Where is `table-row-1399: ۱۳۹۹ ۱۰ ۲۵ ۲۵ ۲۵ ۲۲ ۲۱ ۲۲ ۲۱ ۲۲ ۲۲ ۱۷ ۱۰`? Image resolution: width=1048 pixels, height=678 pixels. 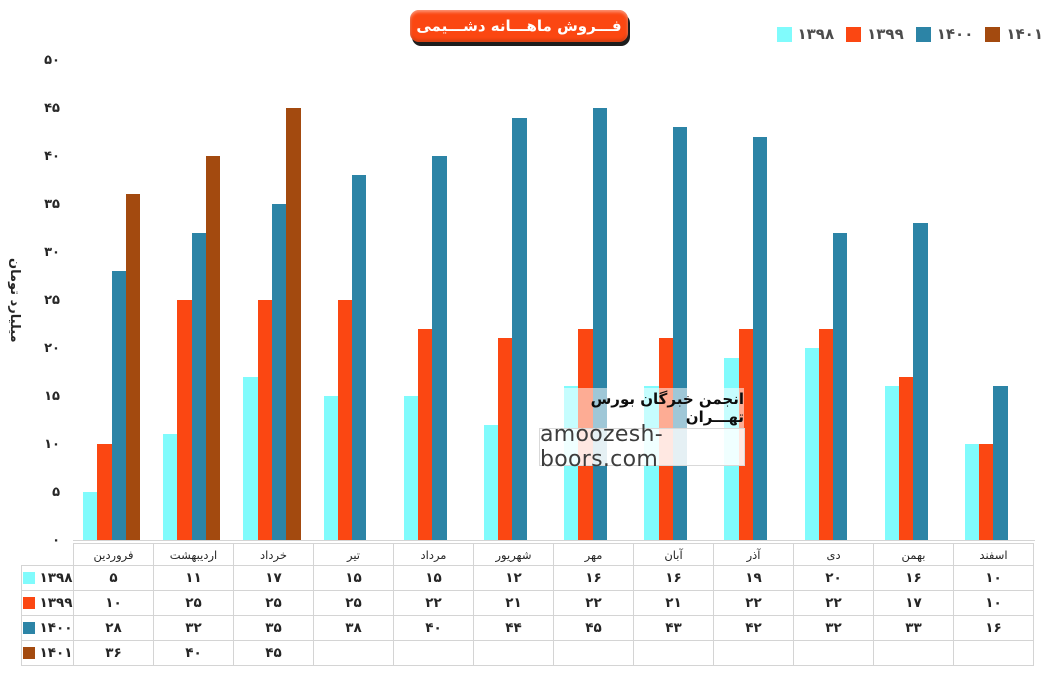
table-row-1399: ۱۳۹۹ ۱۰ ۲۵ ۲۵ ۲۵ ۲۲ ۲۱ ۲۲ ۲۱ ۲۲ ۲۲ ۱۷ ۱۰ is located at coordinates (527, 603).